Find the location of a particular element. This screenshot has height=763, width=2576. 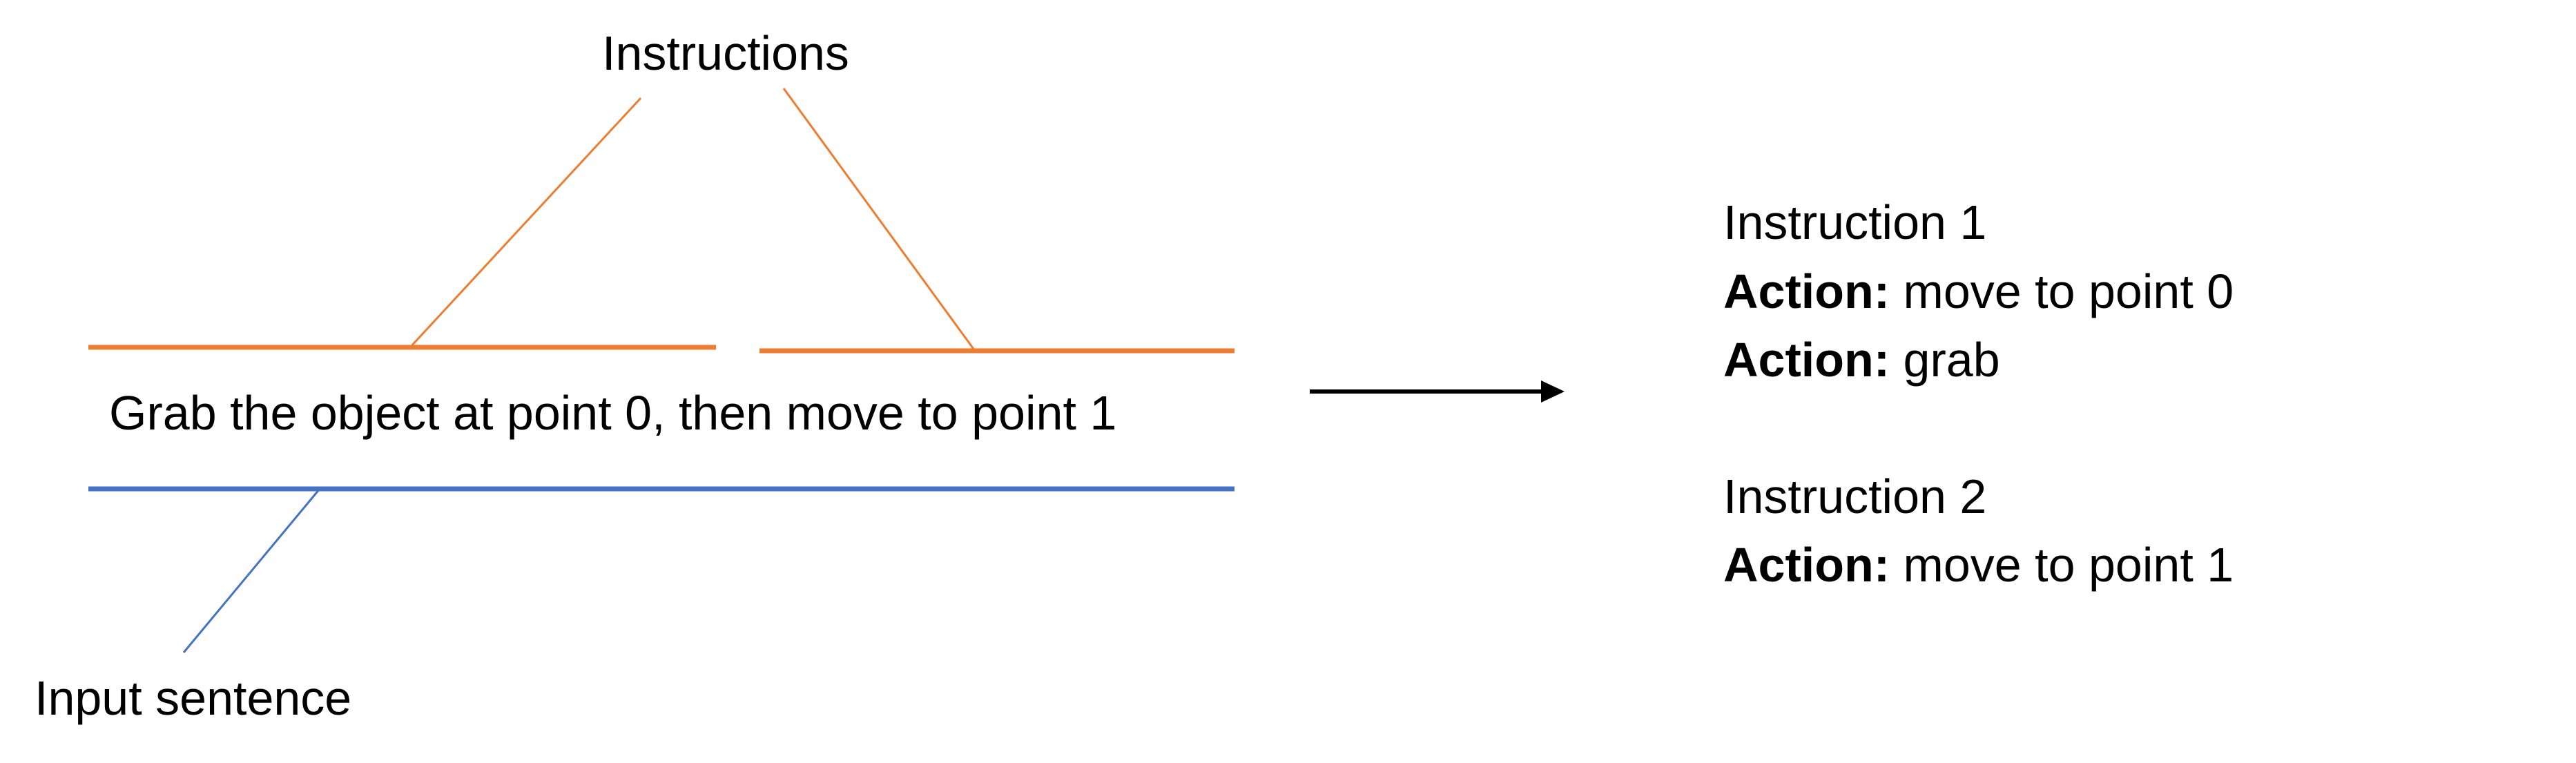

instruction-1-action-1: Action: move to point 0 is located at coordinates (1979, 291).